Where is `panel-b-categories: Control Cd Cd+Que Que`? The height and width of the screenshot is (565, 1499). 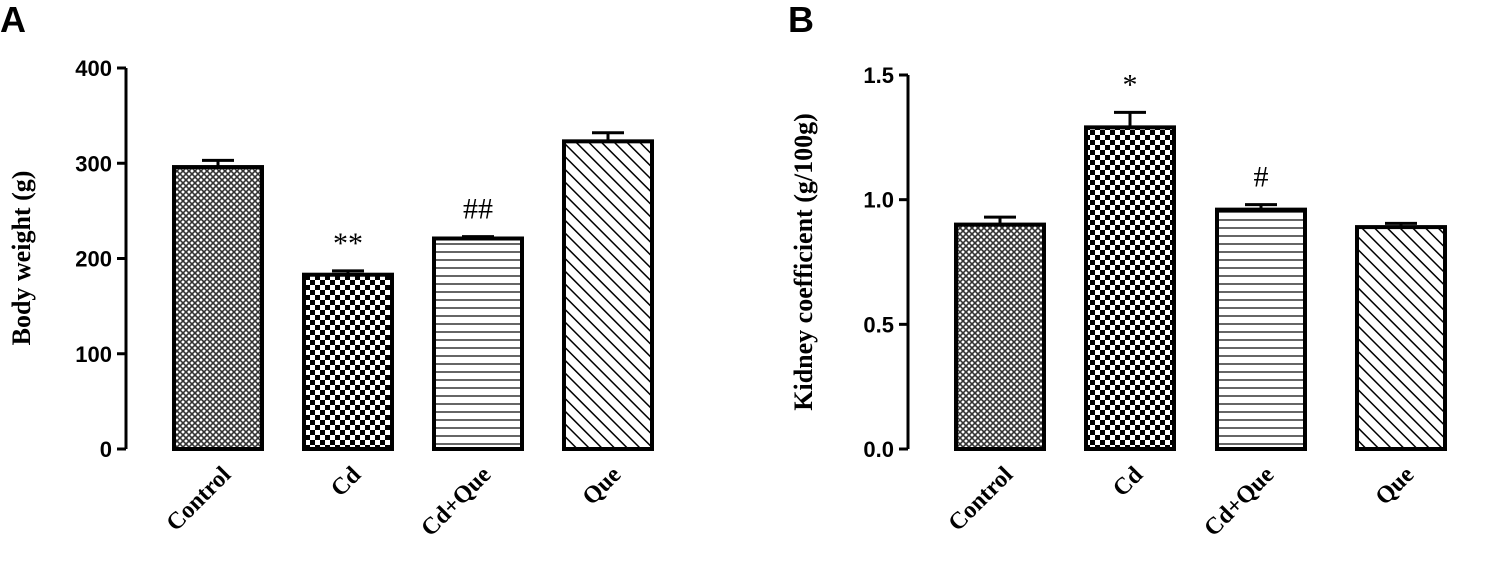 panel-b-categories: Control Cd Cd+Que Que is located at coordinates (1182, 501).